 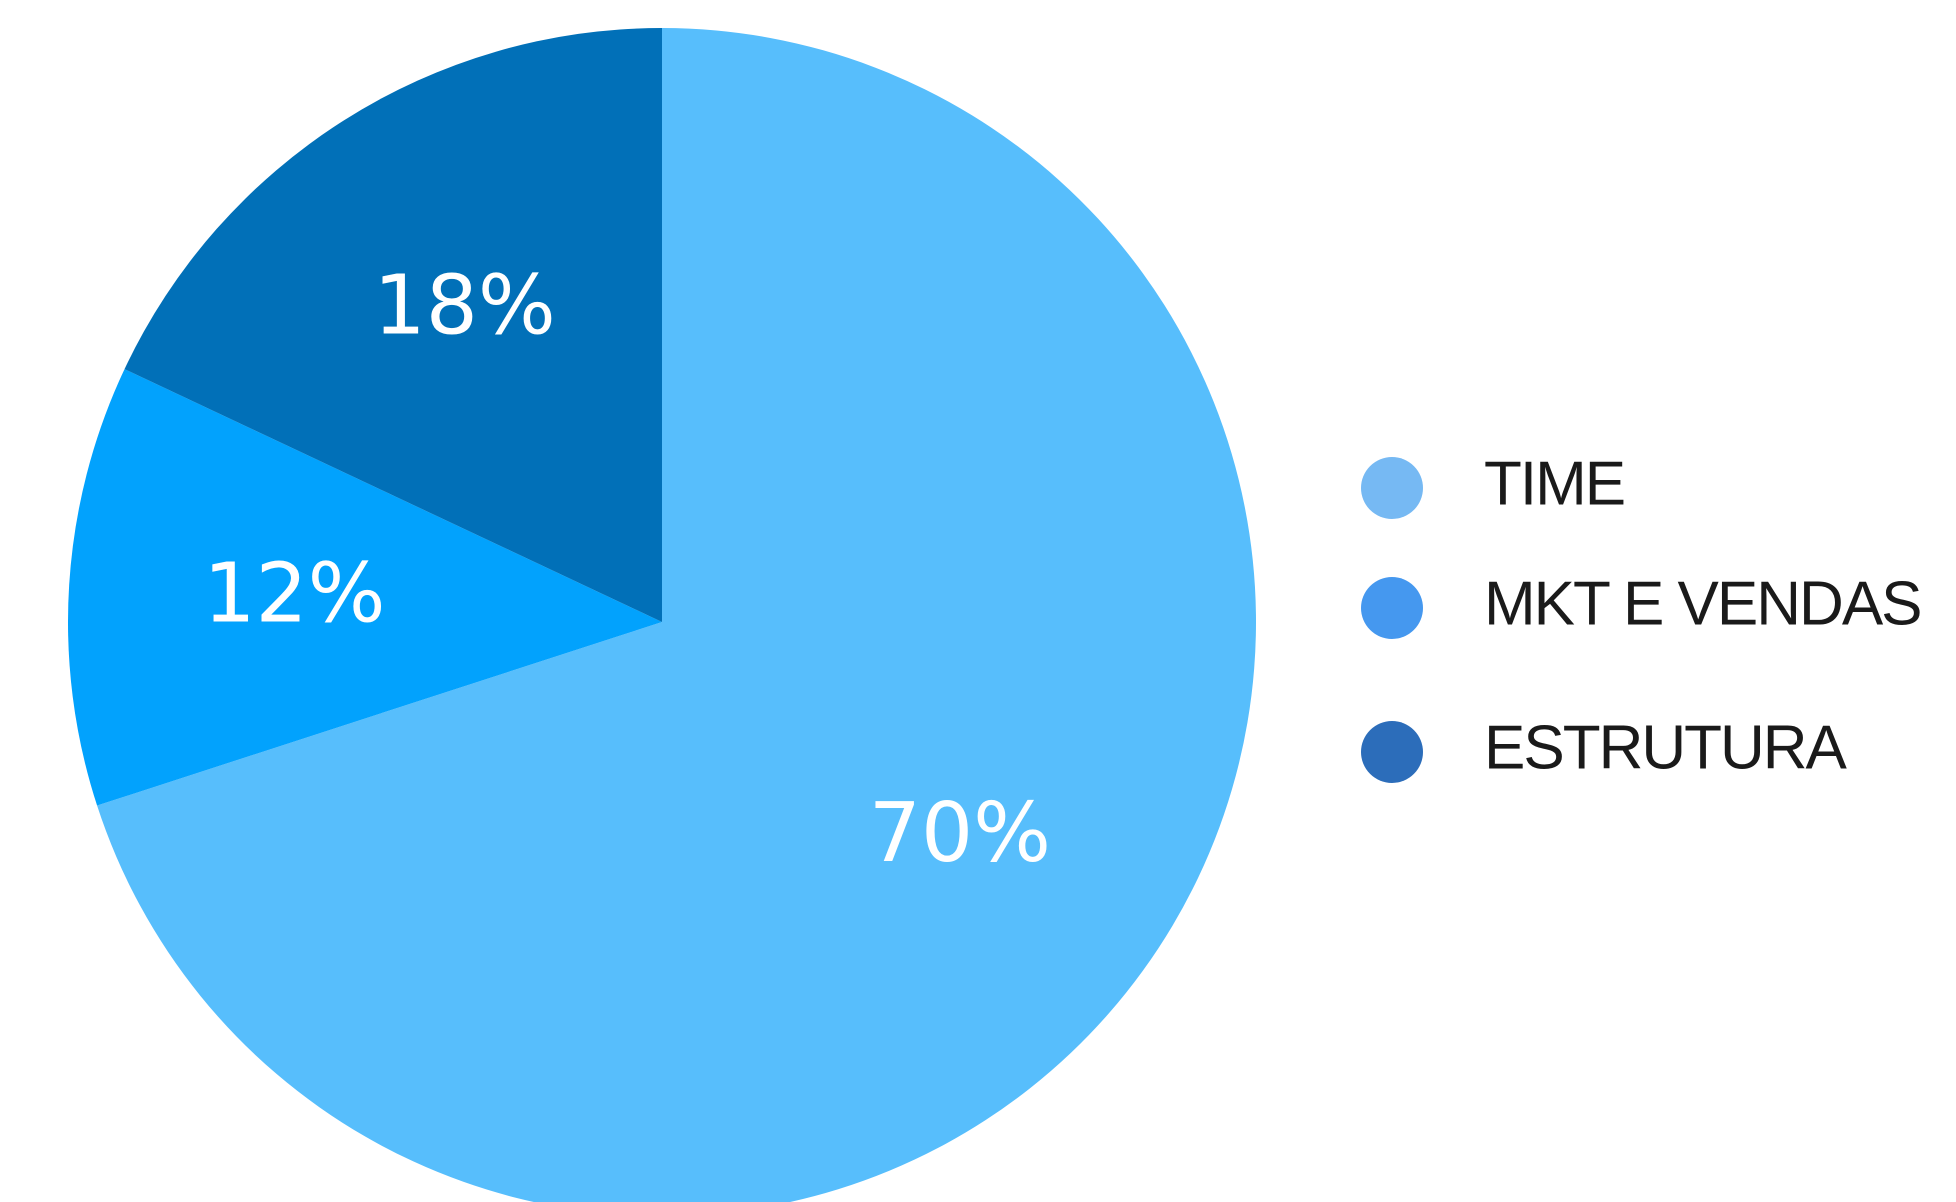 I want to click on legend-marker-estrutura, so click(x=1392, y=752).